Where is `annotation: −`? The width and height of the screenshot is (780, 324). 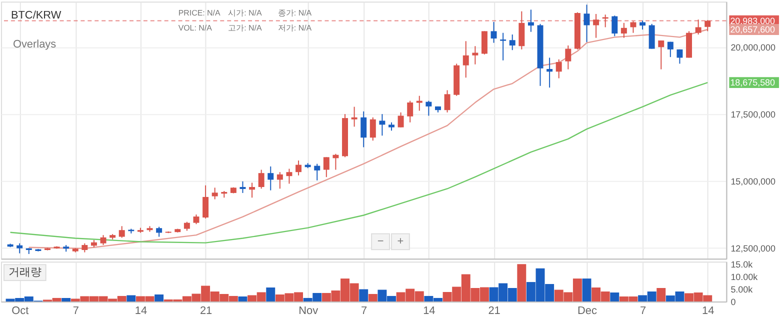 annotation: − is located at coordinates (380, 242).